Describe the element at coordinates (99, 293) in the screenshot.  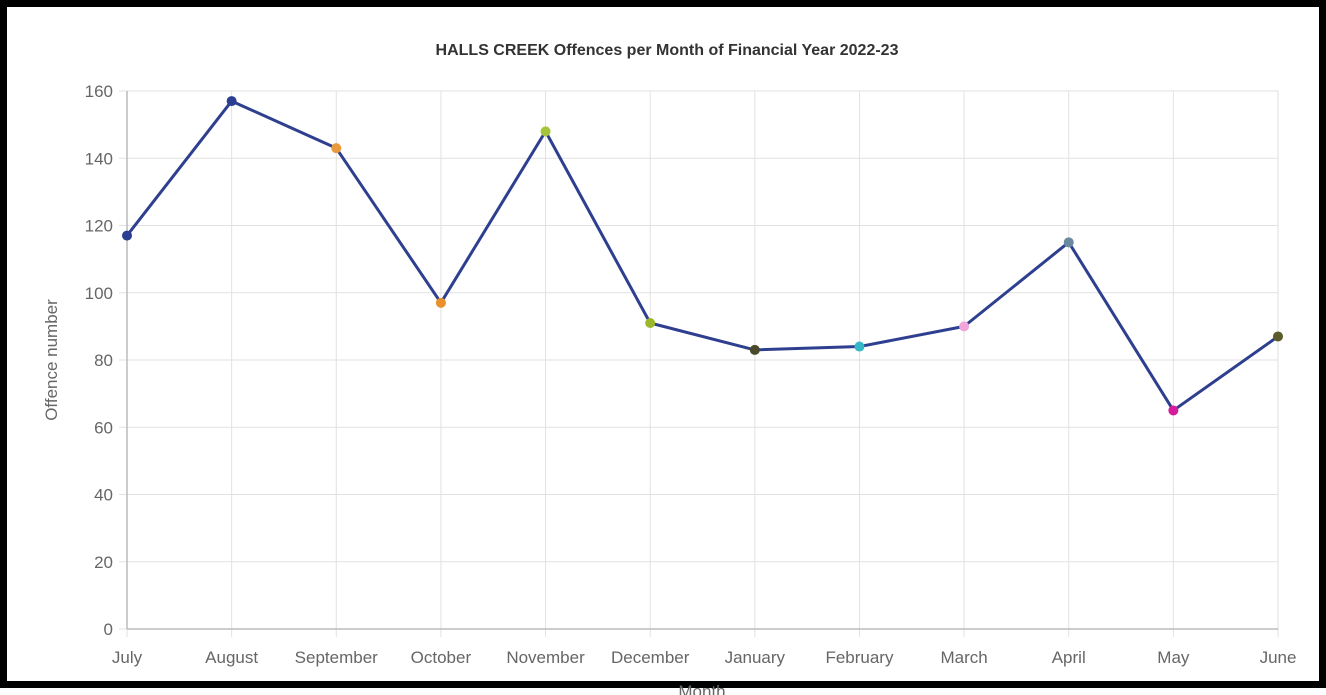
I see `y-tick-label: 100` at that location.